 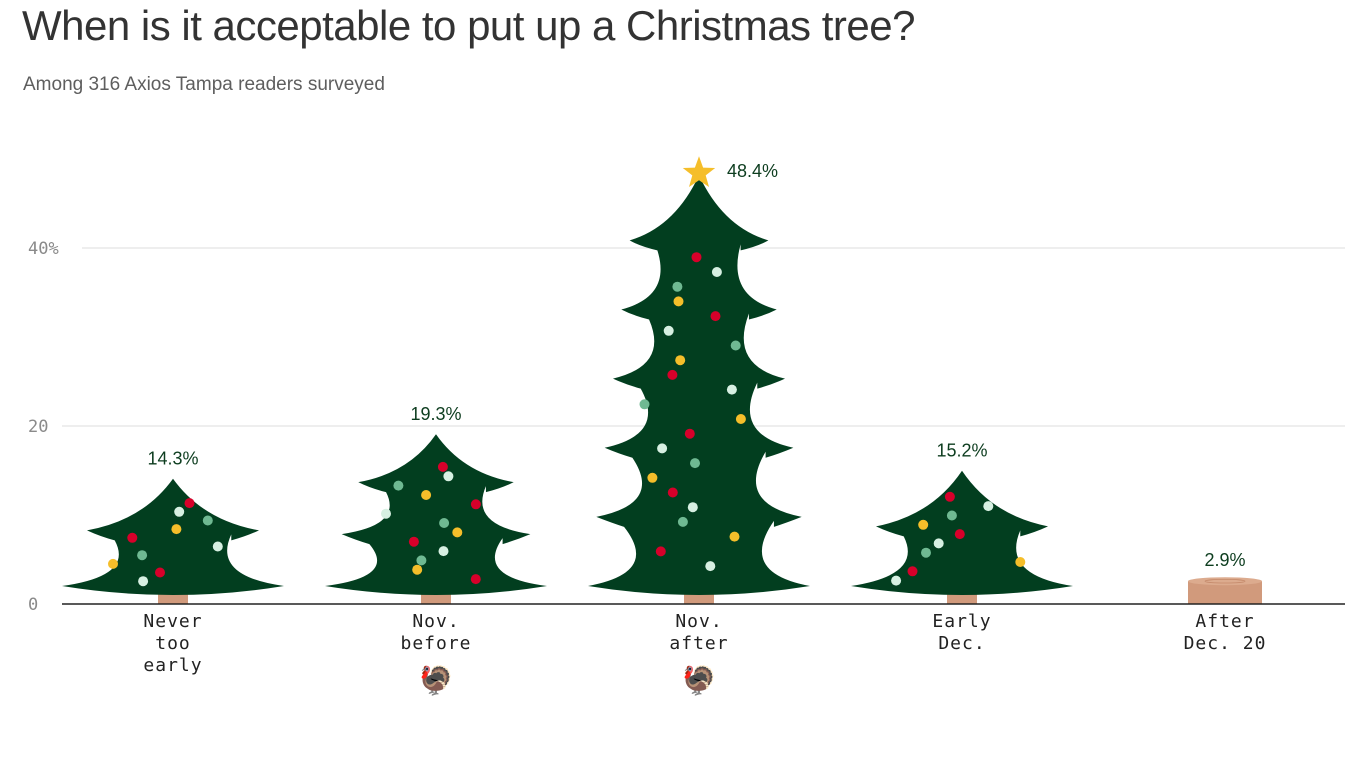 I want to click on star-icon, so click(x=699, y=171).